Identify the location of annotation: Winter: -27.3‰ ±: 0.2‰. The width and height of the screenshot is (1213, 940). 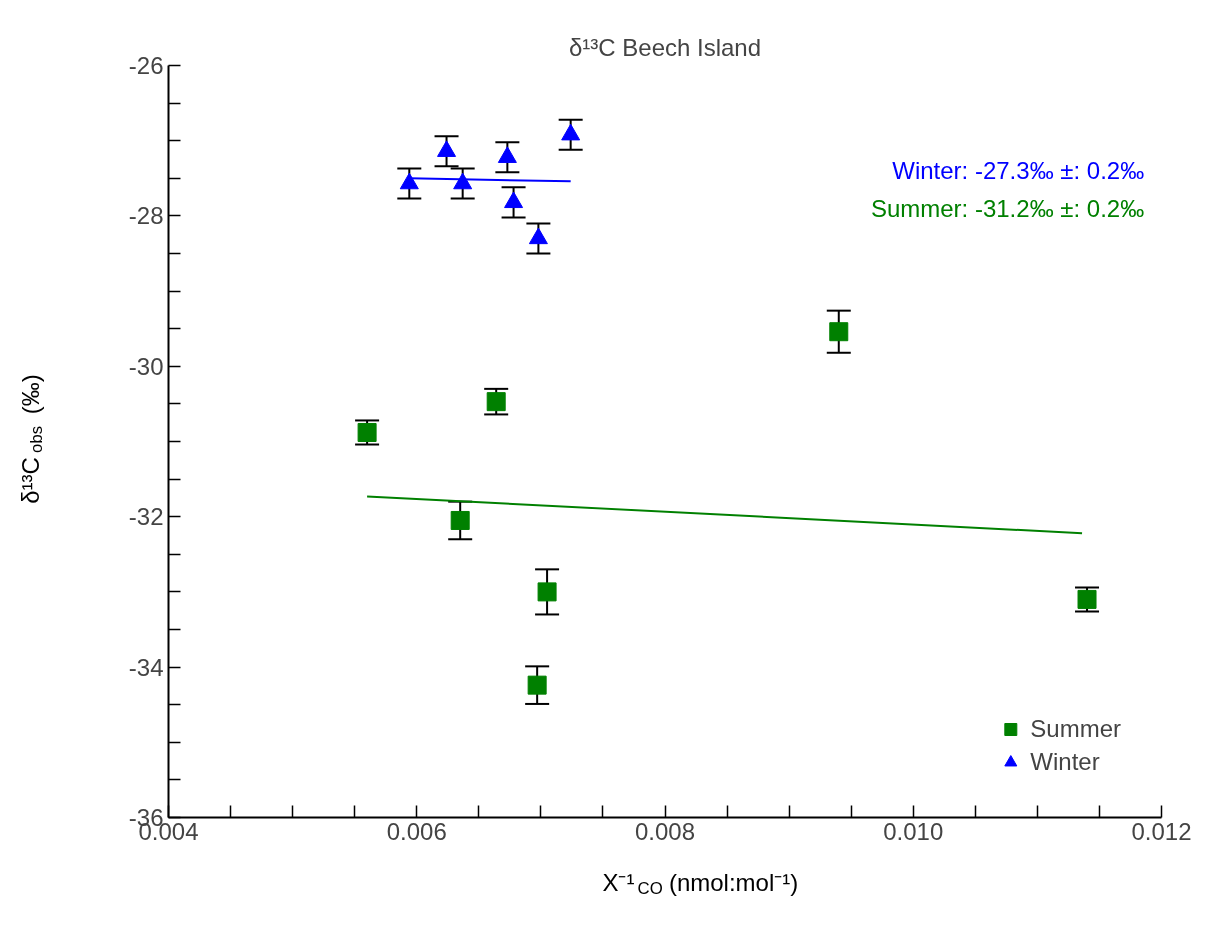
(1018, 170).